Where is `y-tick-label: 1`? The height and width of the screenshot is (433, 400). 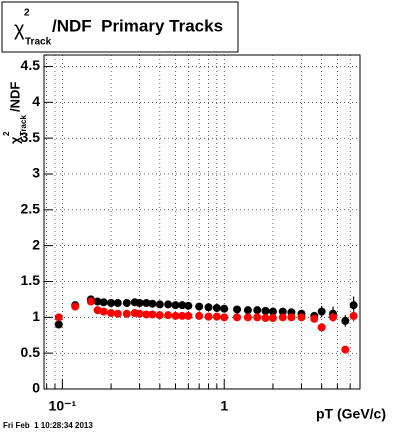
y-tick-label: 1 is located at coordinates (36, 316).